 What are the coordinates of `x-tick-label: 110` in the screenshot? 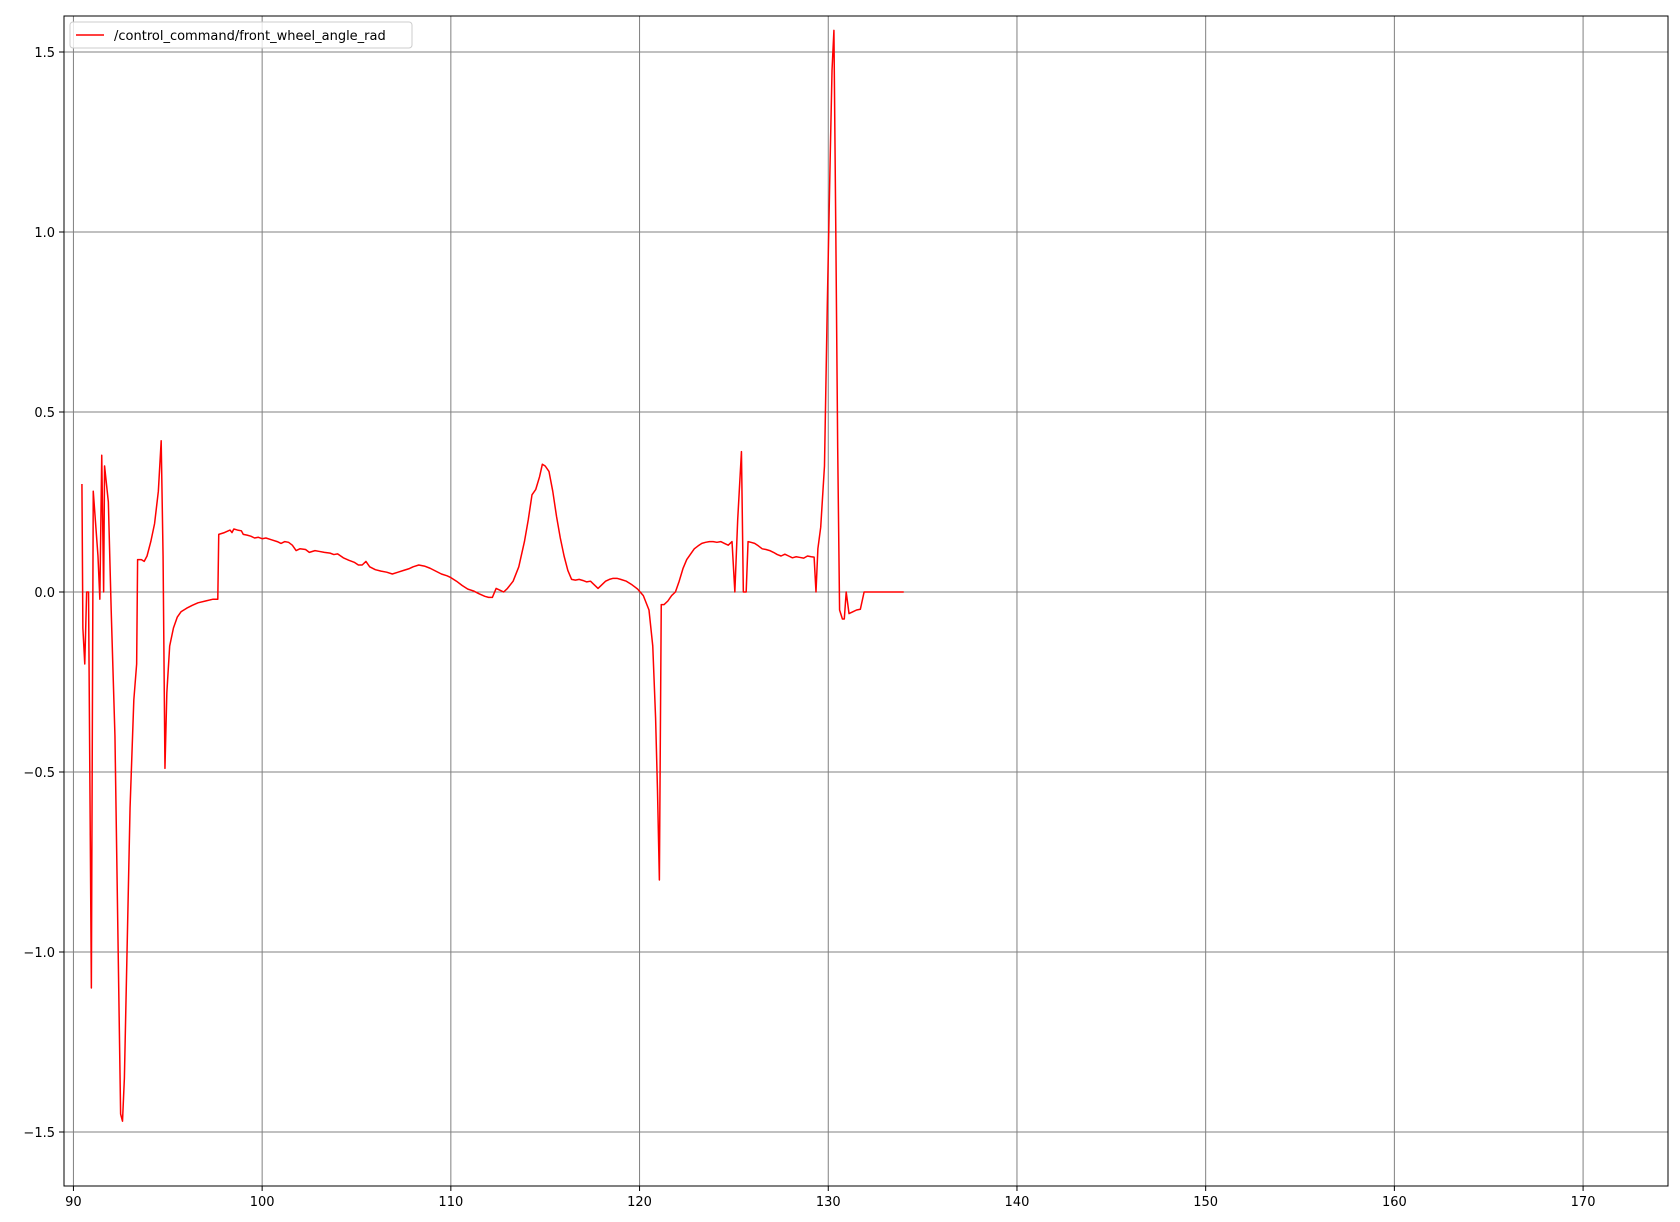 It's located at (450, 1202).